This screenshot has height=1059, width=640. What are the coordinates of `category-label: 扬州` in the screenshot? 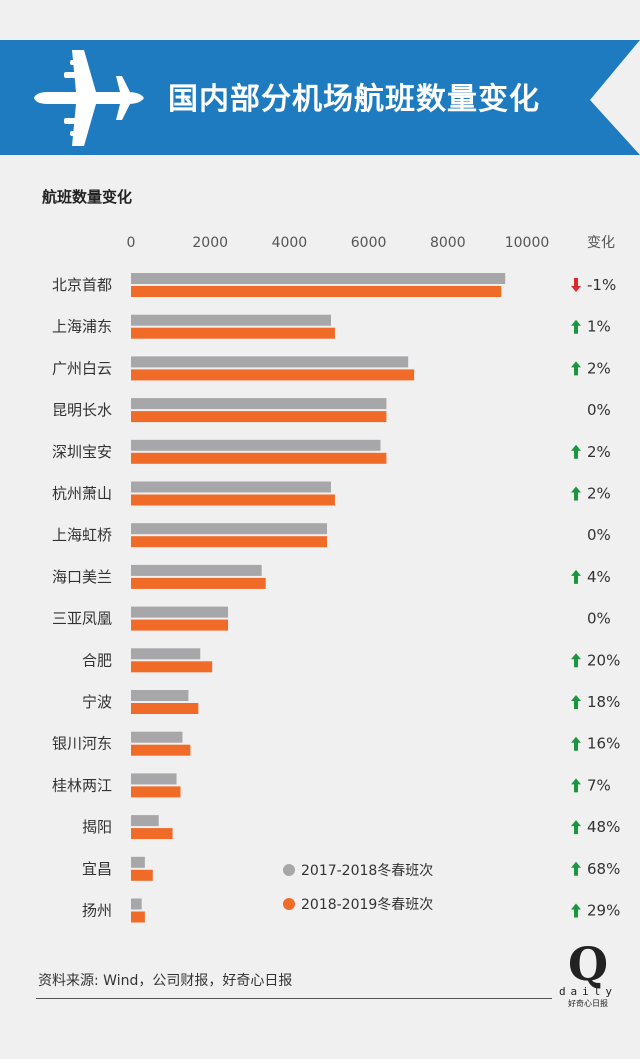 It's located at (97, 911).